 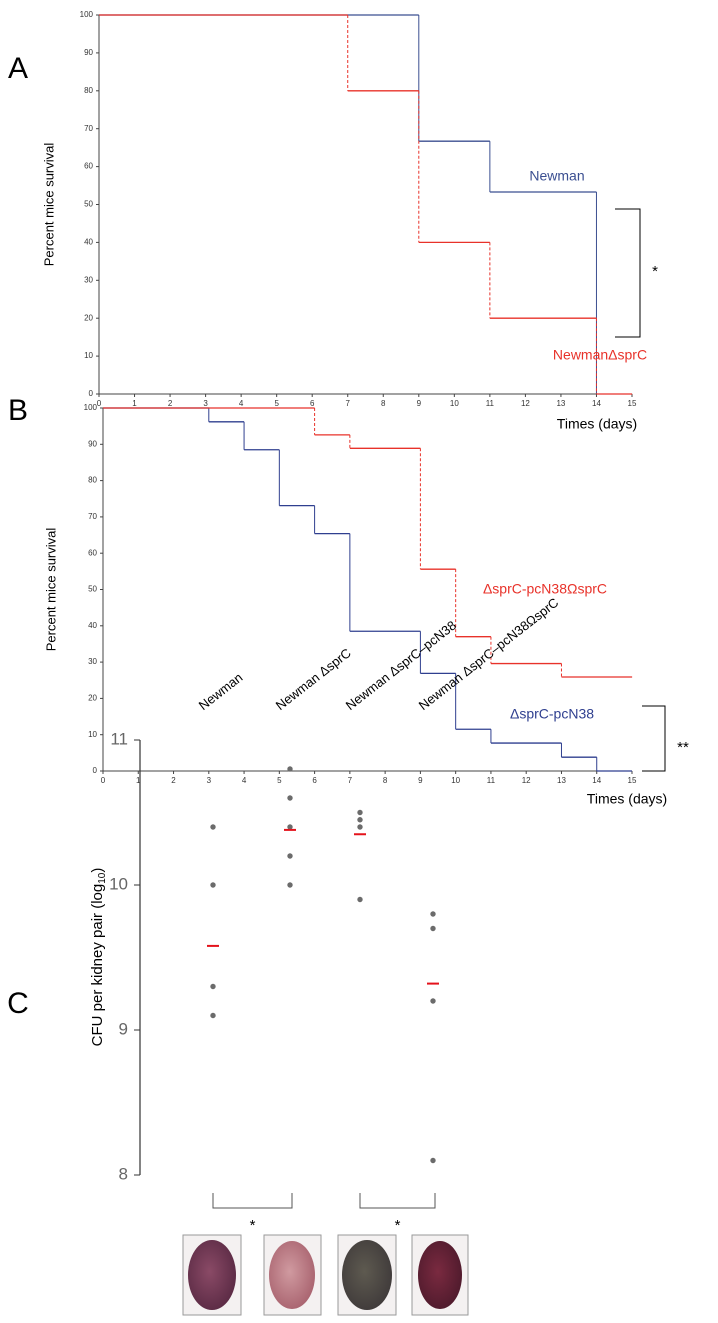 I want to click on y-axis-label: CFU per kidney pair (log10), so click(x=98, y=957).